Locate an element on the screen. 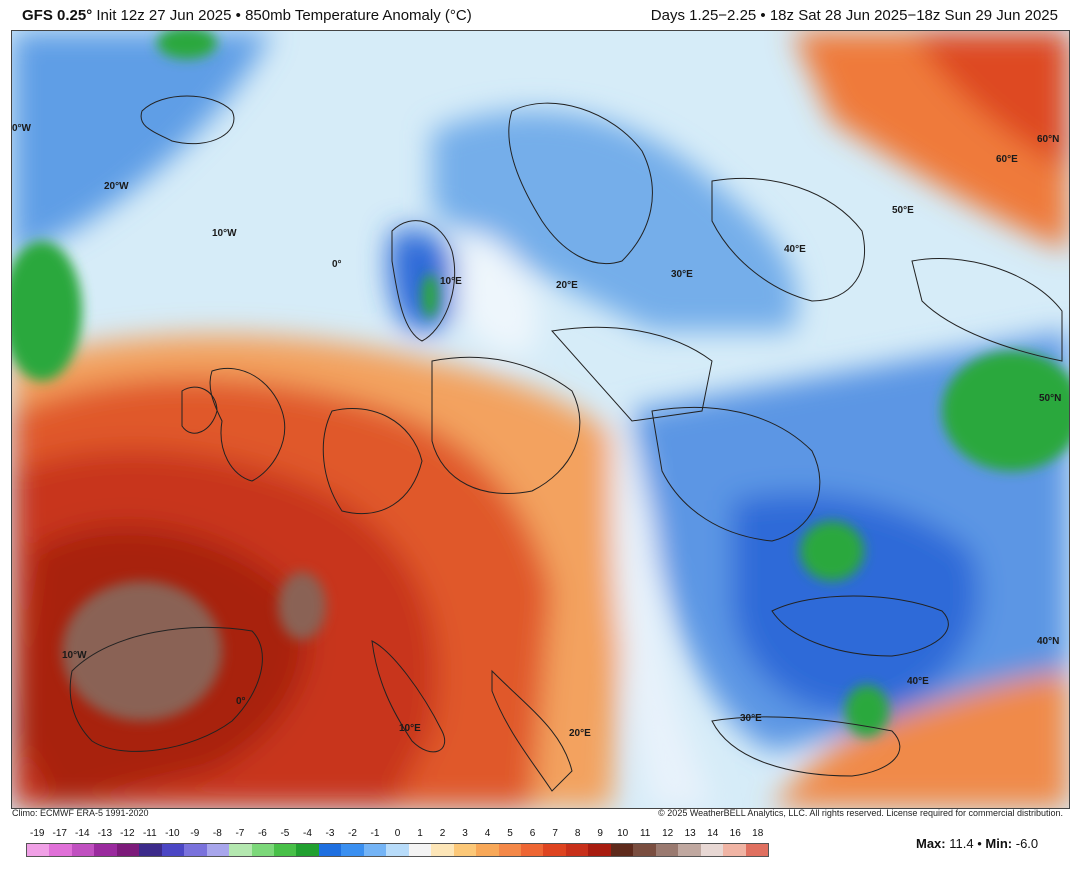 This screenshot has width=1080, height=873. legend-tick-label: -3 is located at coordinates (330, 833).